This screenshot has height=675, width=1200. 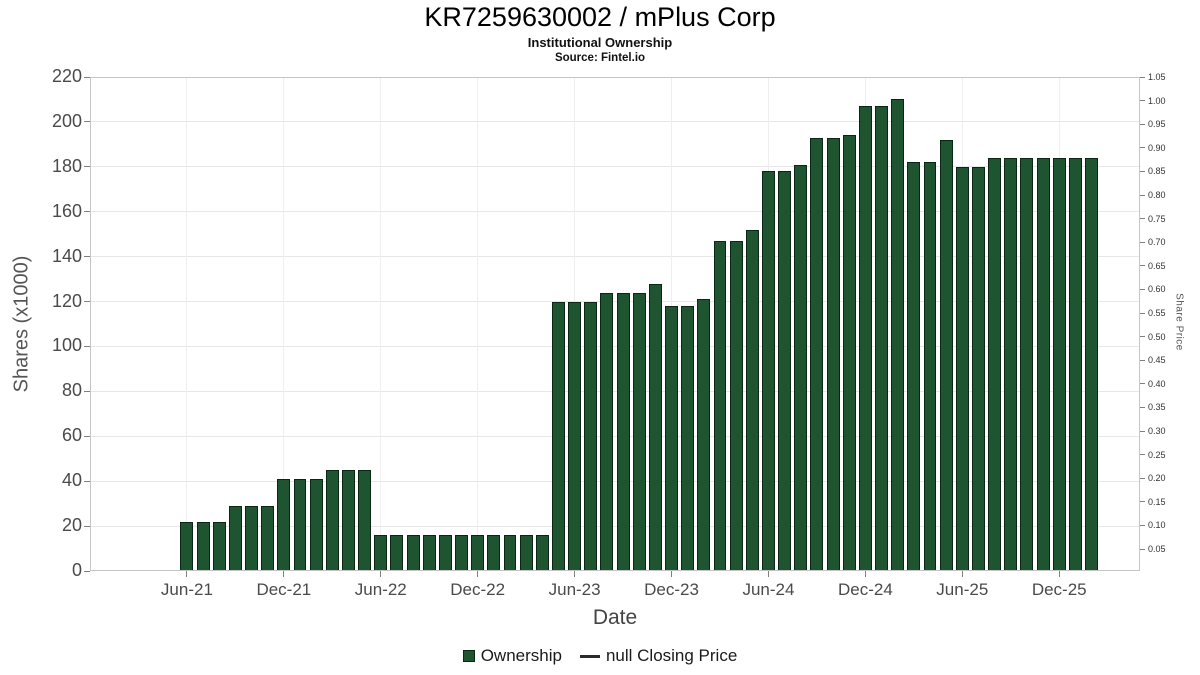 What do you see at coordinates (1157, 454) in the screenshot?
I see `right-axis-tick-label: 0.25` at bounding box center [1157, 454].